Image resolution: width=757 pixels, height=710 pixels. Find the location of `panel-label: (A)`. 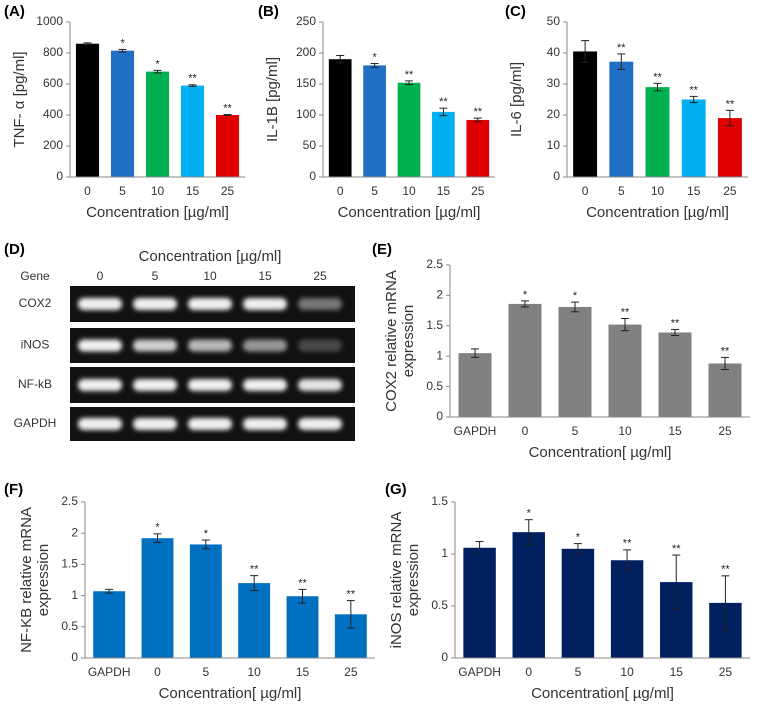

panel-label: (A) is located at coordinates (14, 11).